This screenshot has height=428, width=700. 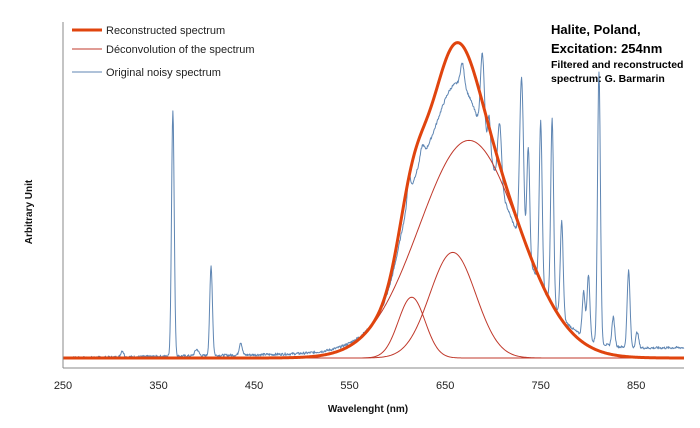 I want to click on annotation-sub-line-2: spectrum: G. Barmarin, so click(x=608, y=79).